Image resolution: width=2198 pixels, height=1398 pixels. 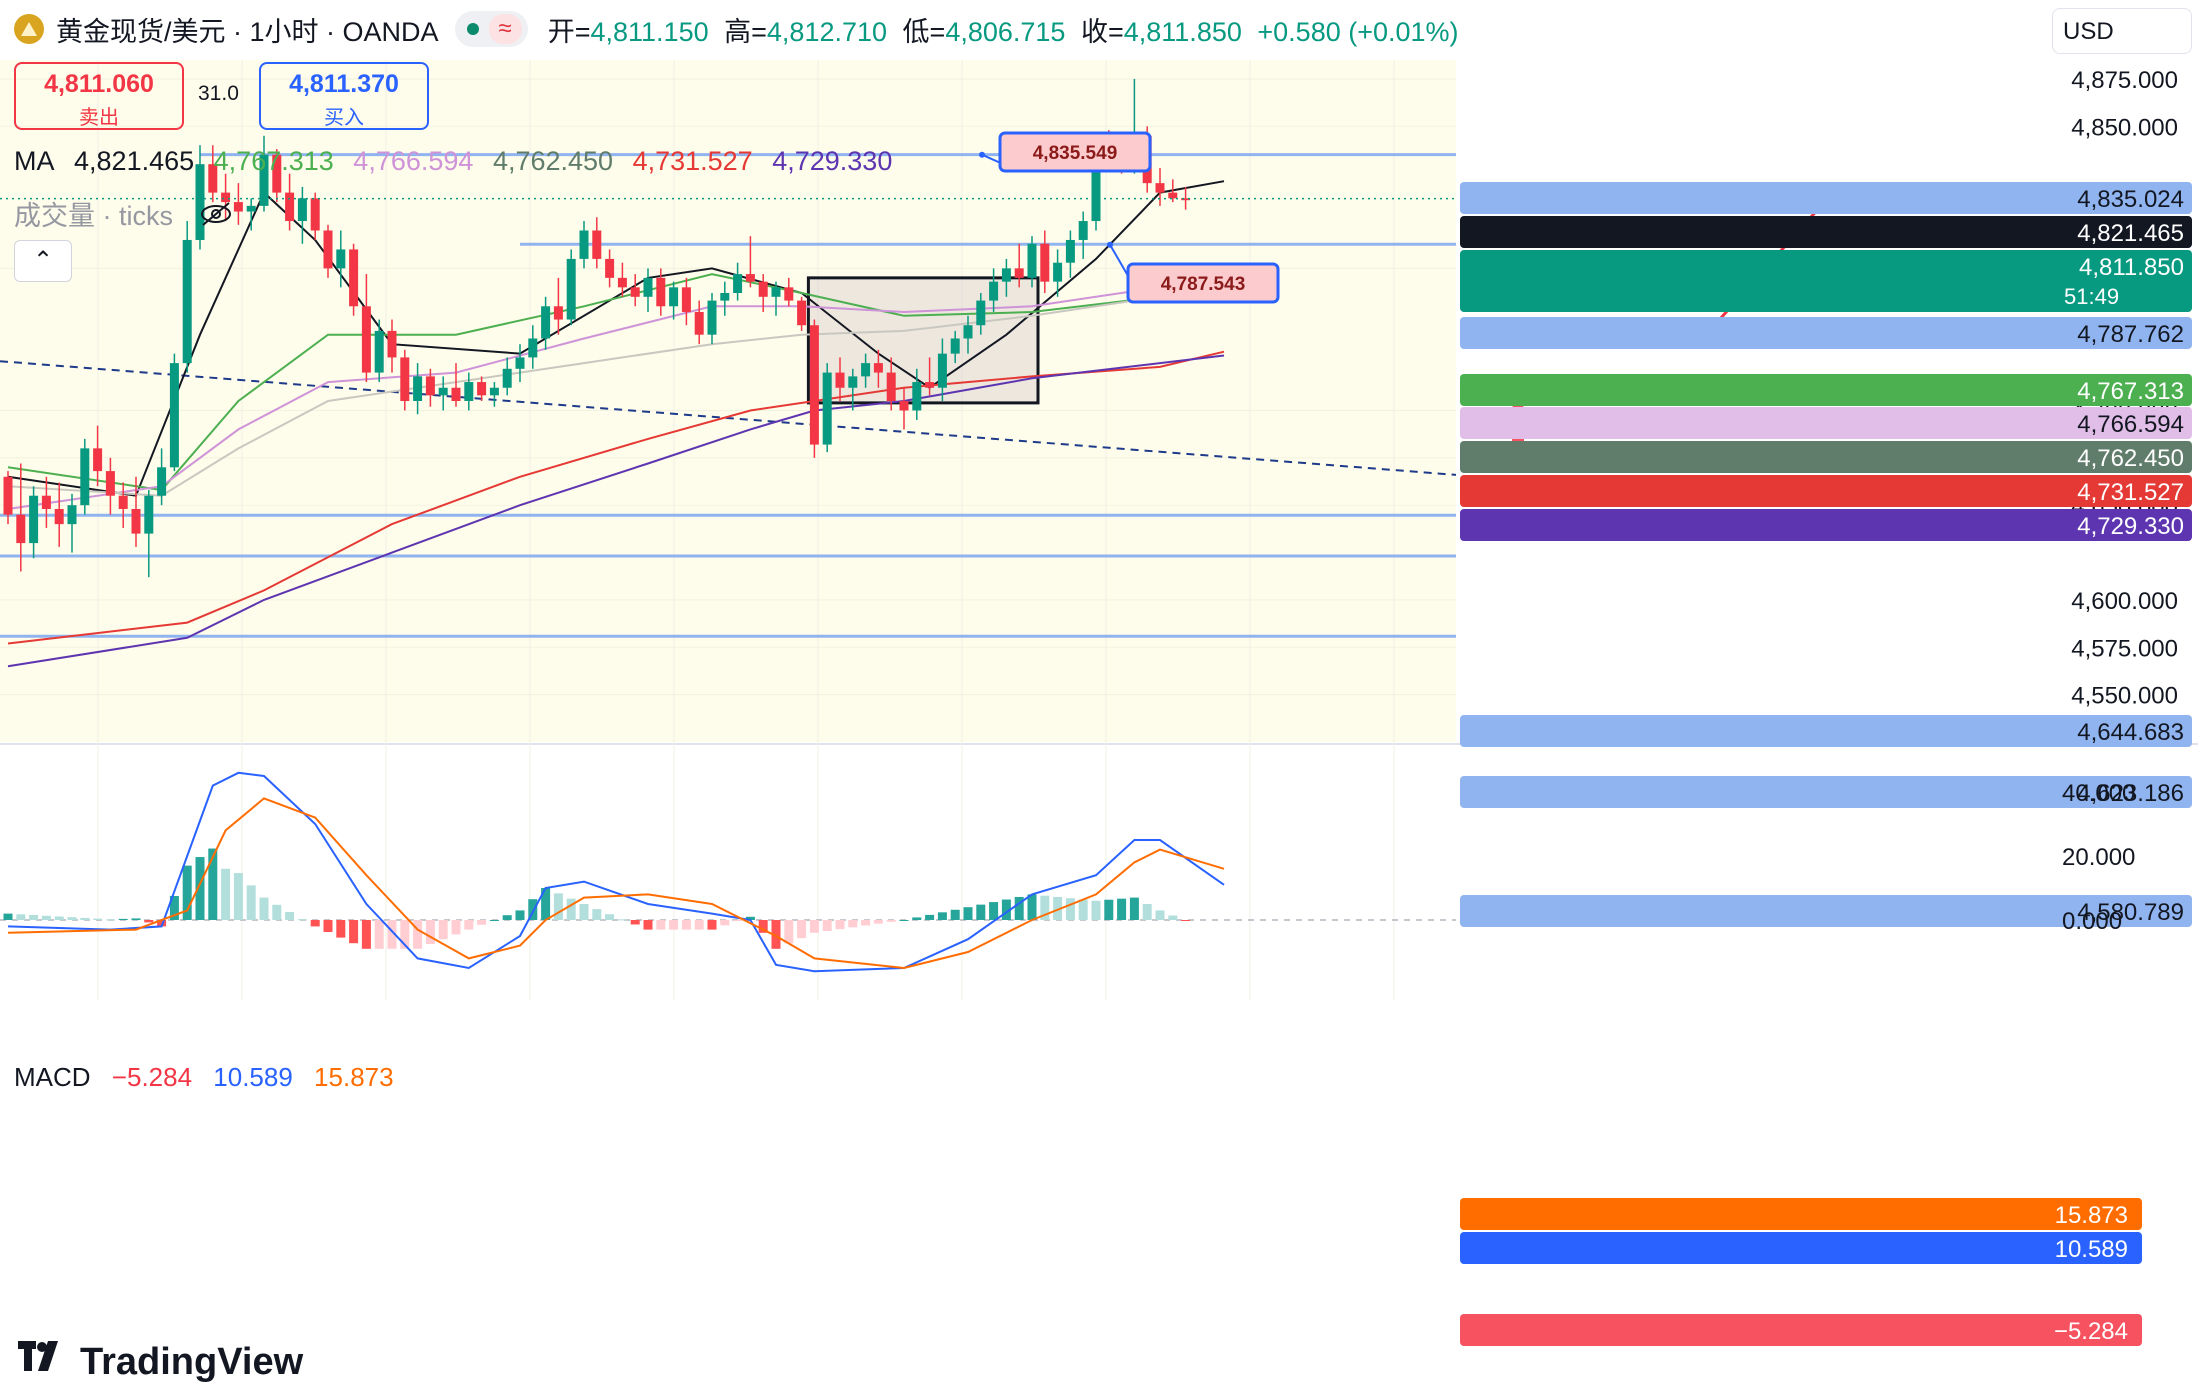 What do you see at coordinates (226, 29) in the screenshot?
I see `symbol-title: 黄金现货/美元 · 1小时 · OANDA` at bounding box center [226, 29].